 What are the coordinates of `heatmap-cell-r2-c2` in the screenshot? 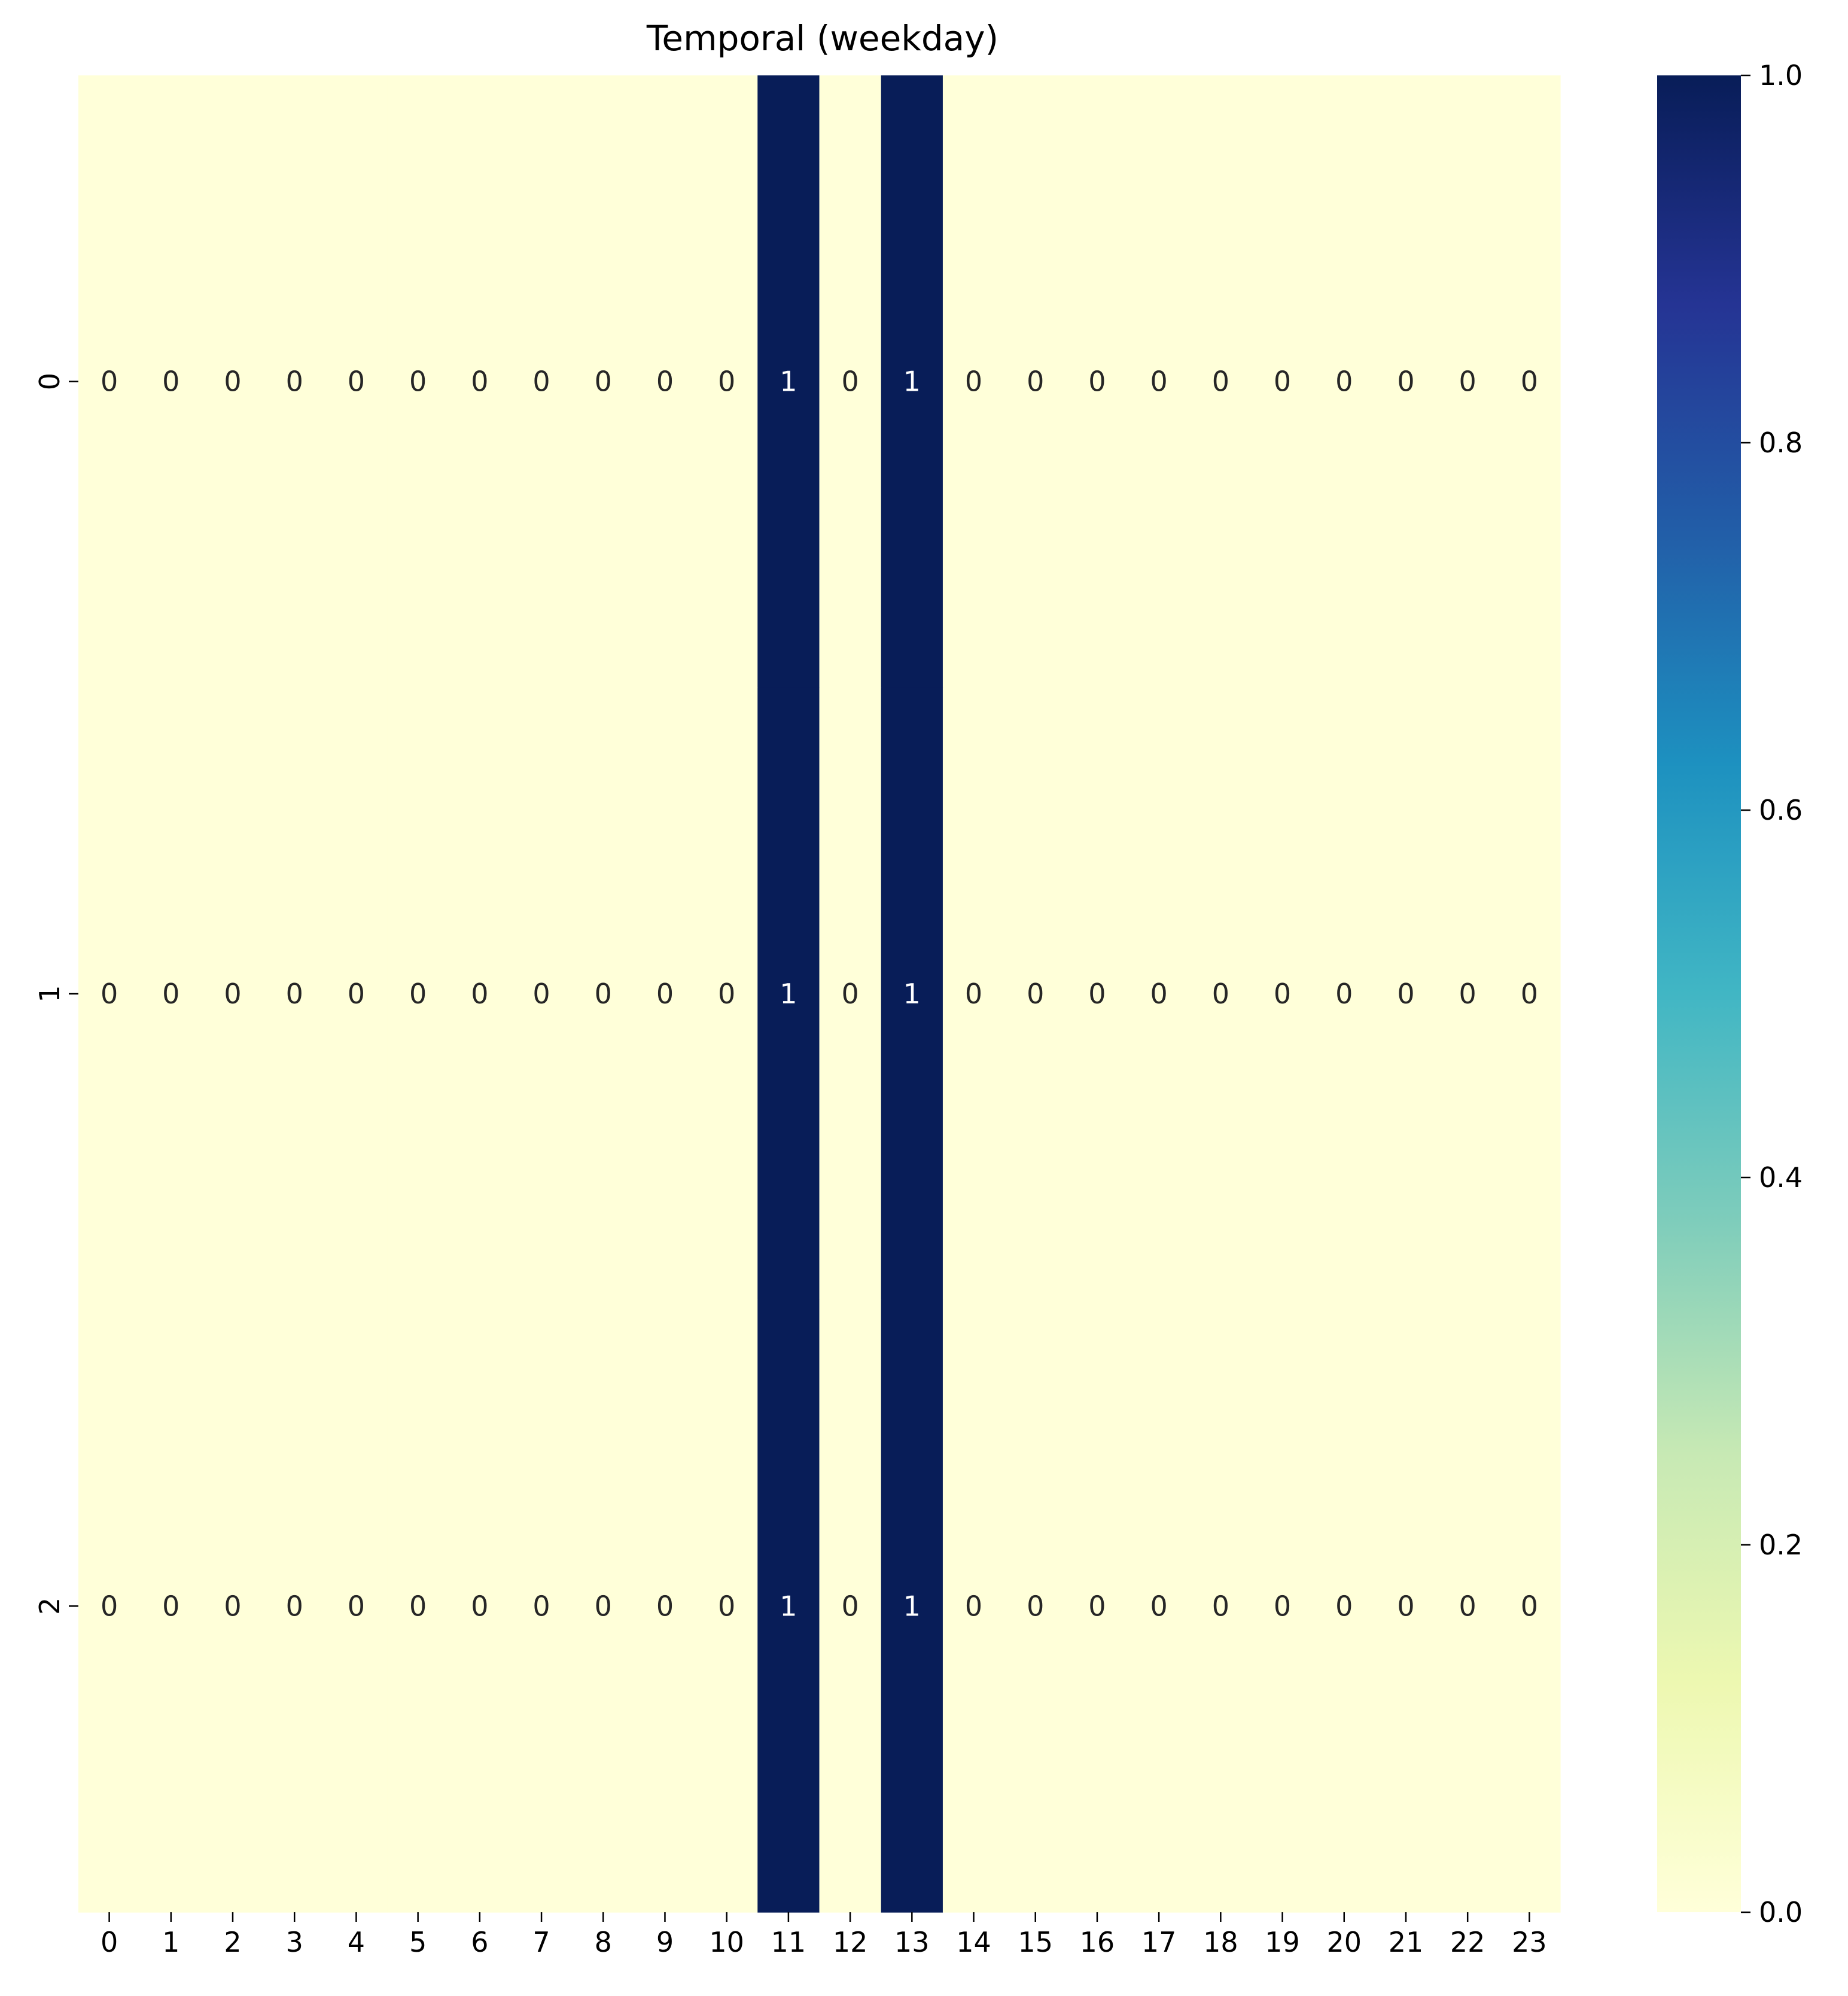 It's located at (233, 1606).